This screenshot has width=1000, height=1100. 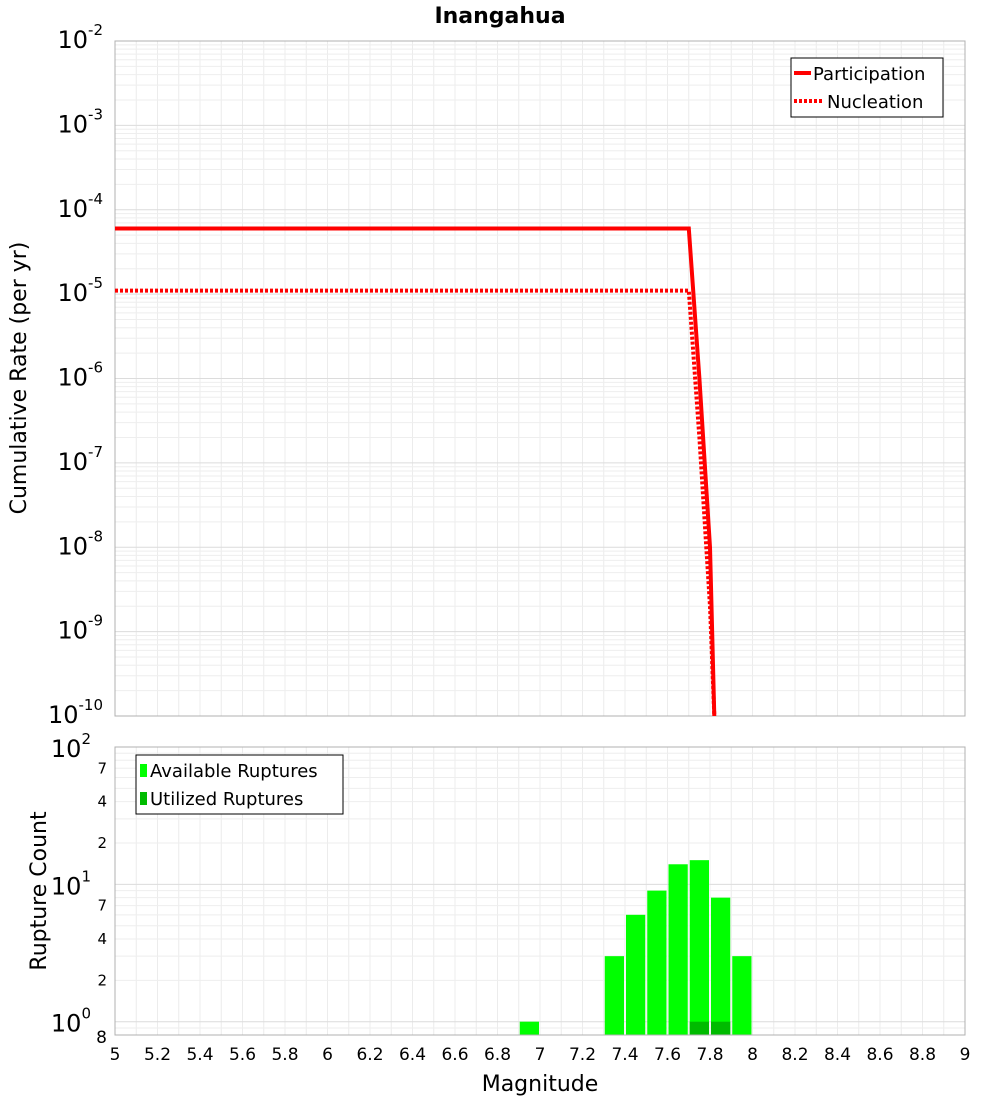 What do you see at coordinates (869, 74) in the screenshot?
I see `legend-participation-label: Participation` at bounding box center [869, 74].